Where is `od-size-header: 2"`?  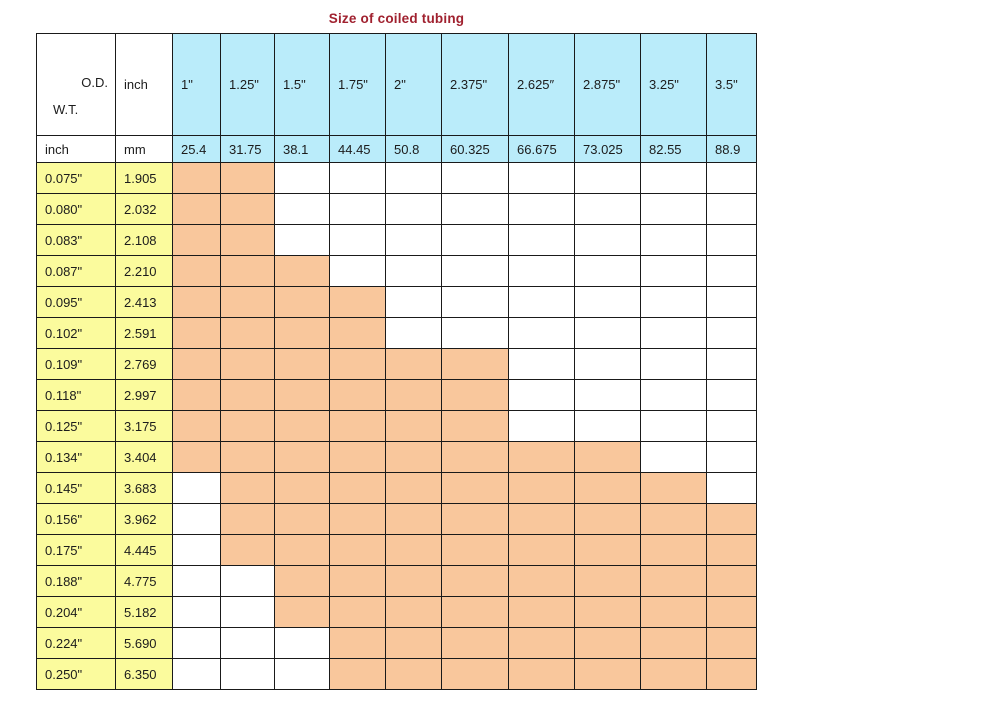 od-size-header: 2" is located at coordinates (413, 84).